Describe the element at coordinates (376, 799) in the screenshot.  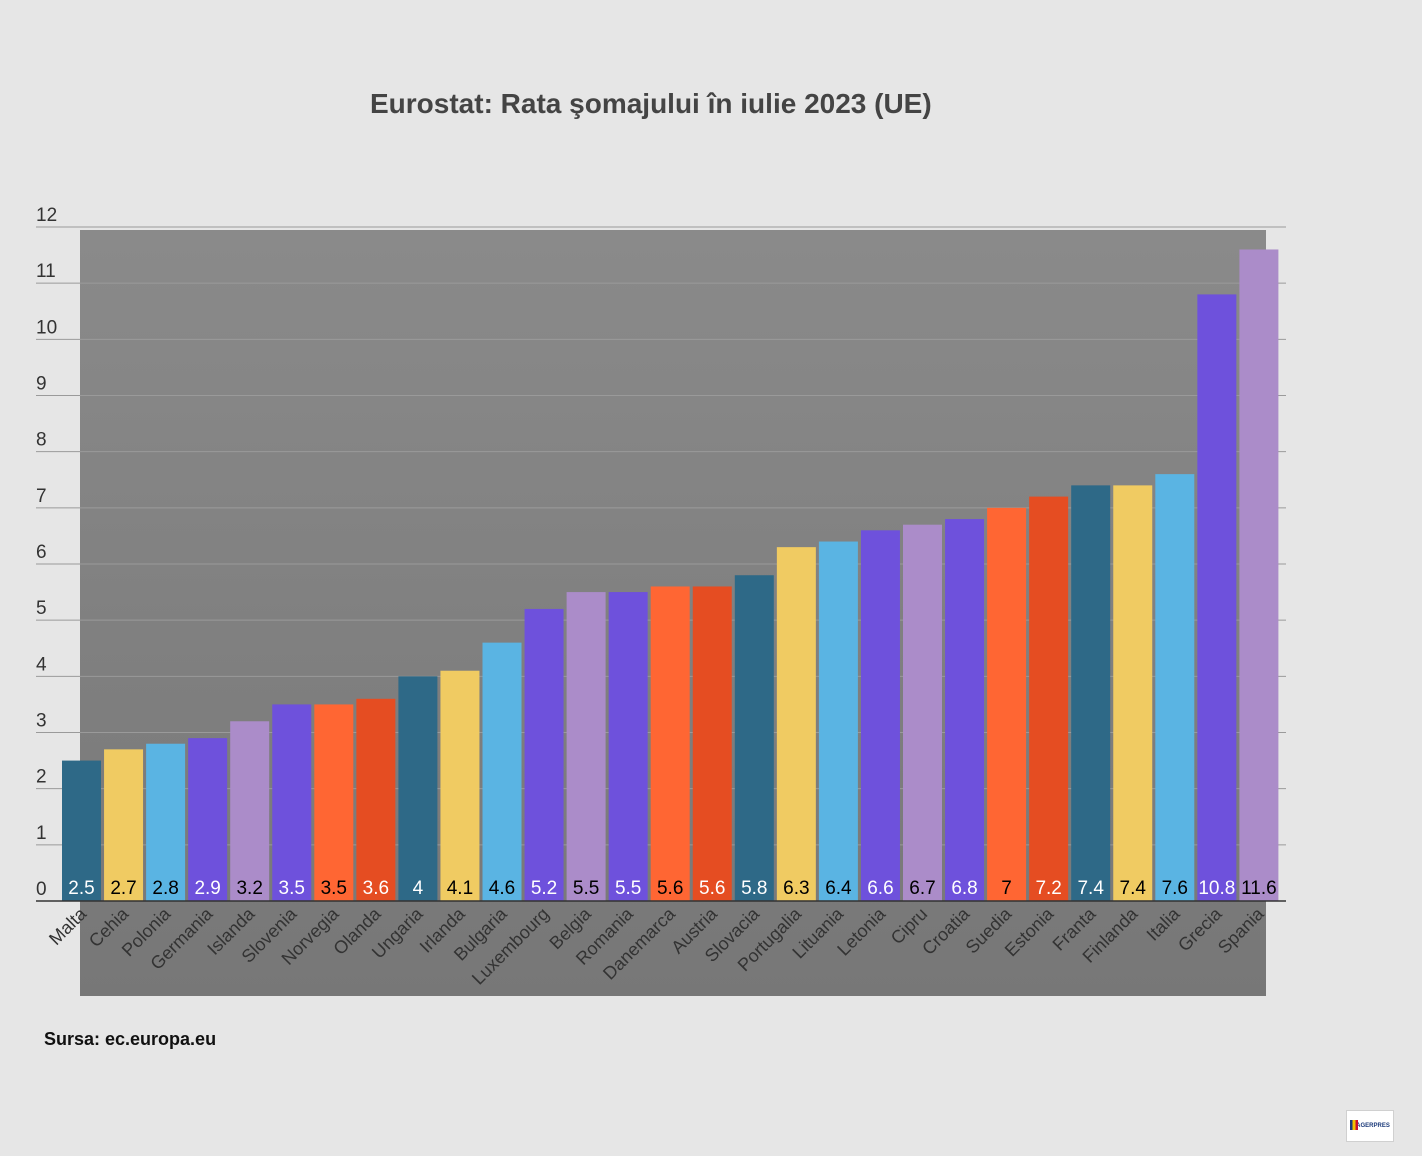
I see `bar-olanda` at that location.